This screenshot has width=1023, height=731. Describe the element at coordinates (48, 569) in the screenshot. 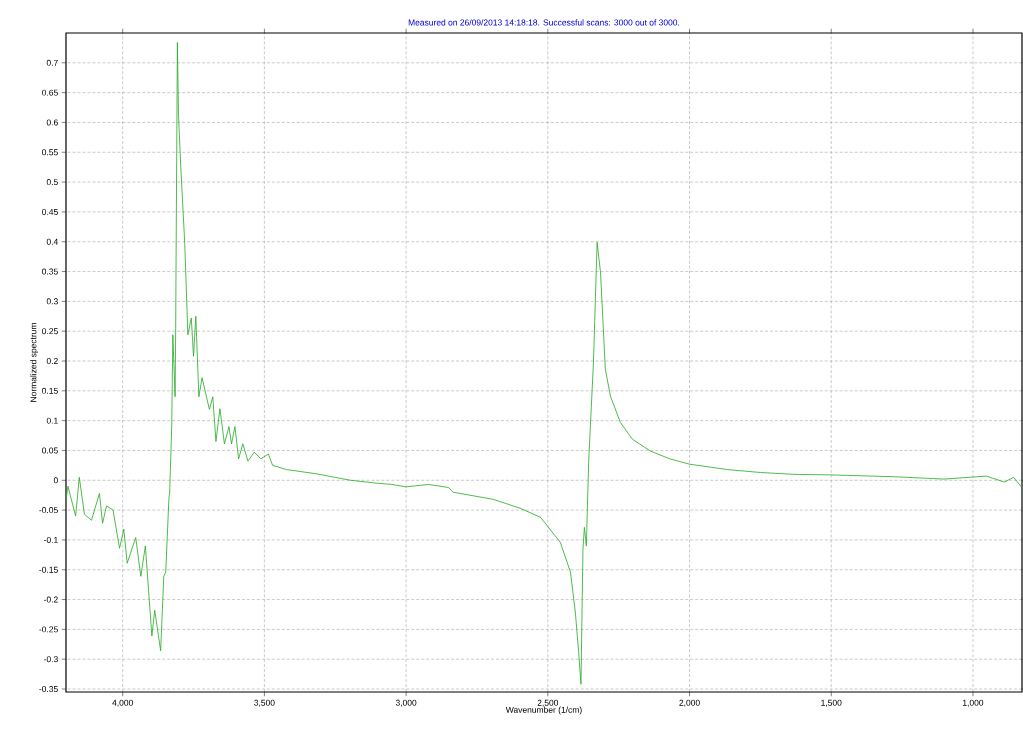

I see `y-tick-label: -0.15` at that location.